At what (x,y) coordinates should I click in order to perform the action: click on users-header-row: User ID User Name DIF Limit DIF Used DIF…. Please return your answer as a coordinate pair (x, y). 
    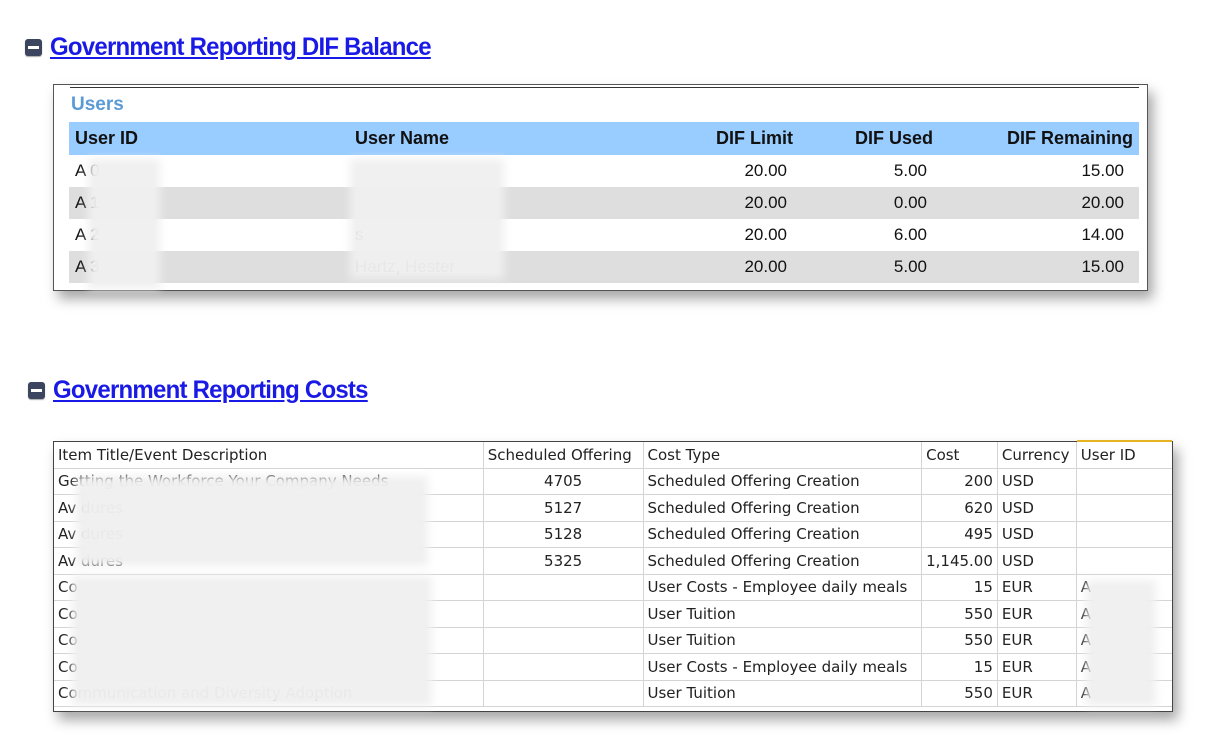
    Looking at the image, I should click on (604, 138).